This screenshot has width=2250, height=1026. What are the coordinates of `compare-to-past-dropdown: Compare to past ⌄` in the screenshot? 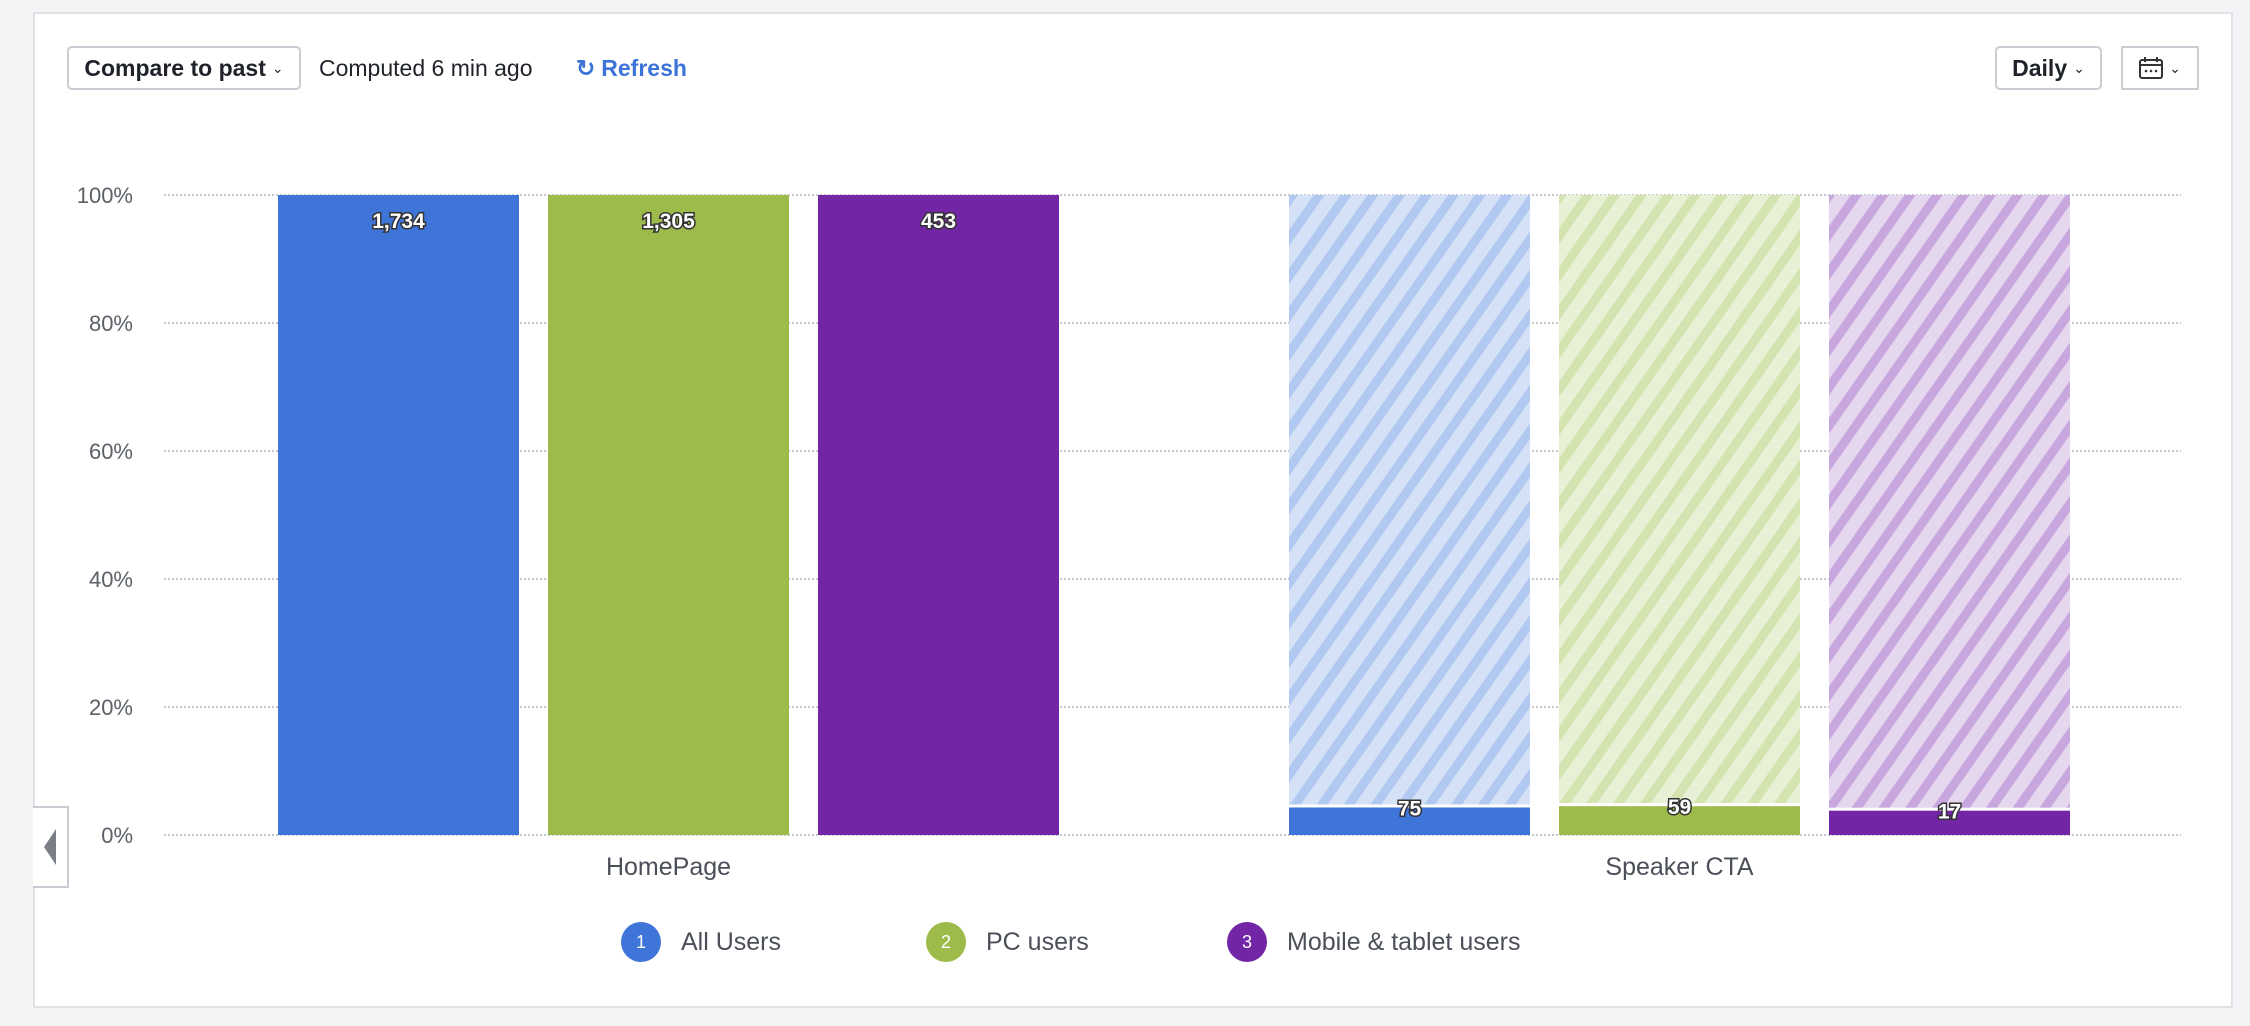 It's located at (184, 68).